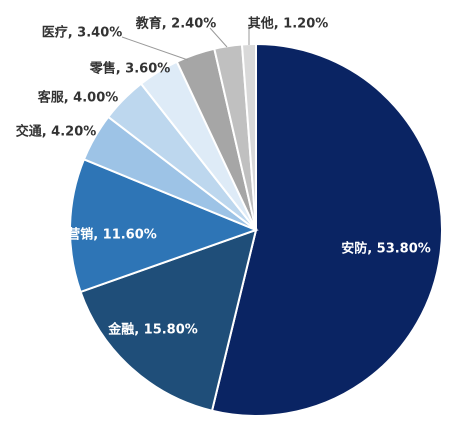  I want to click on data-label-2: 金融, 15.80%, so click(152, 330).